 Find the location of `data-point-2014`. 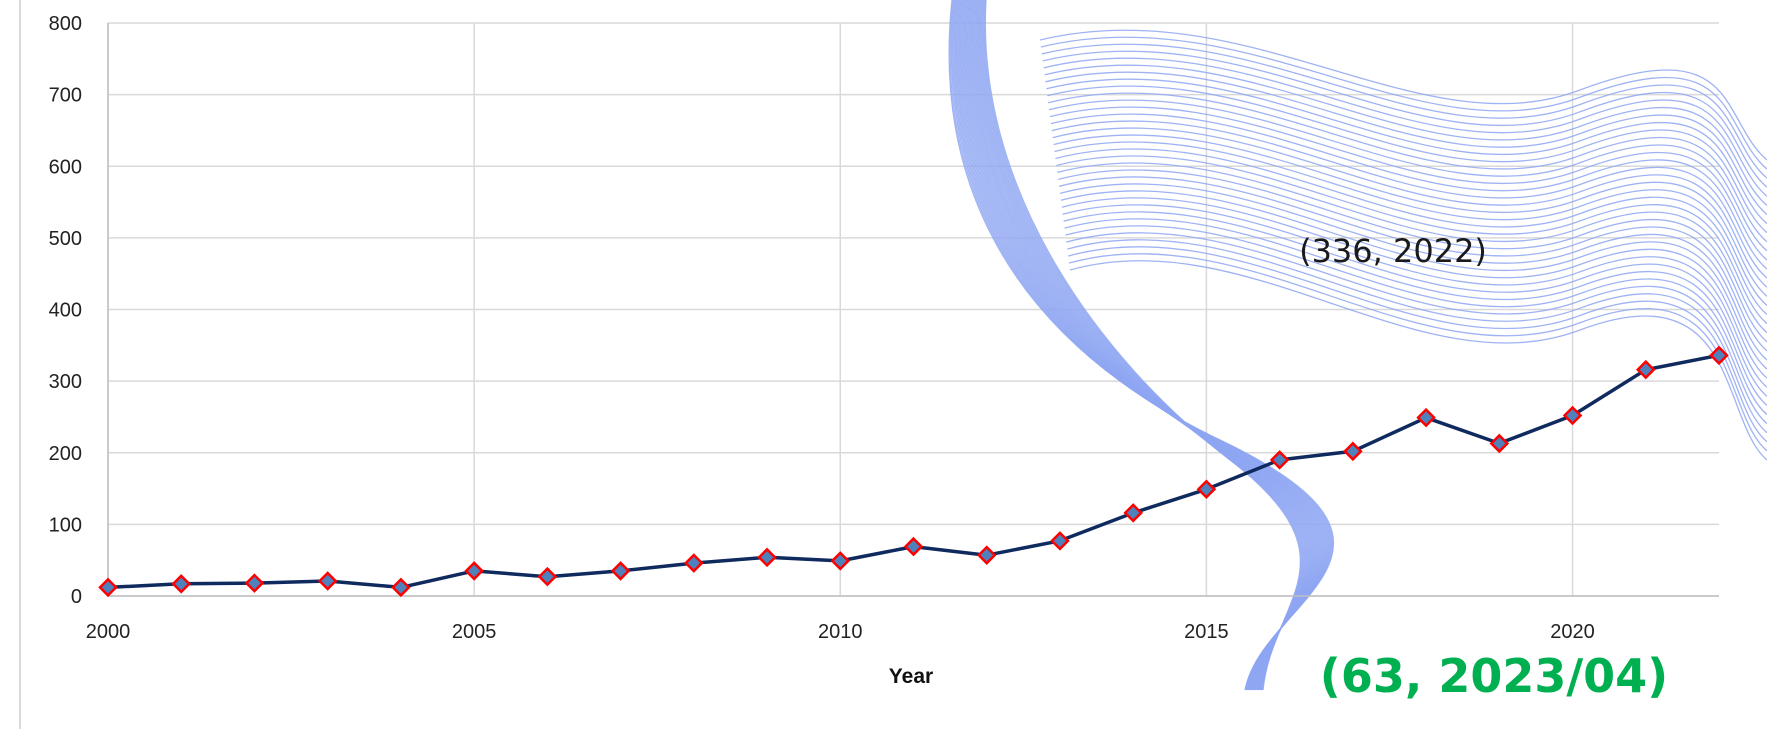

data-point-2014 is located at coordinates (1133, 513).